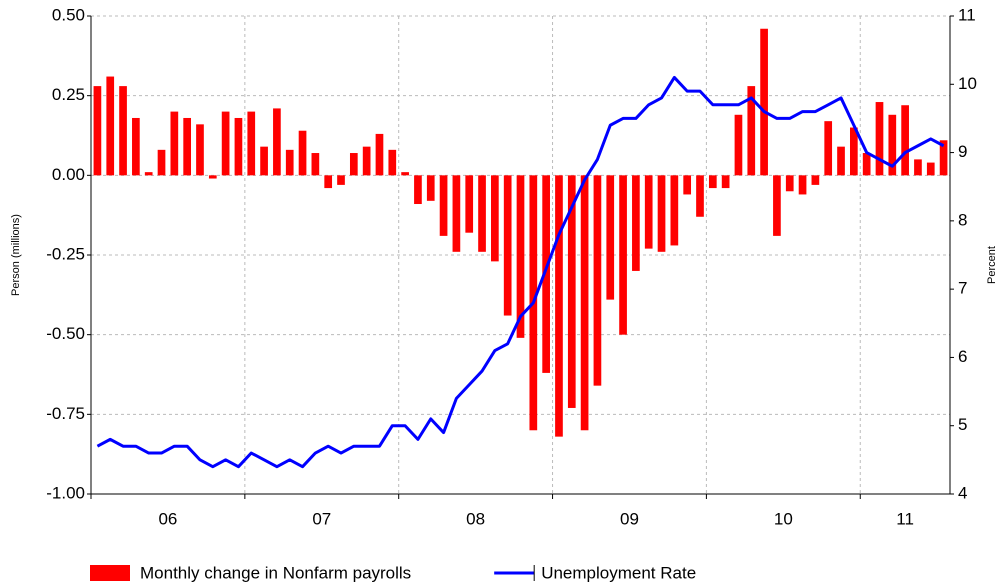 Image resolution: width=998 pixels, height=586 pixels. I want to click on y-tick-label: 0.50, so click(68, 14).